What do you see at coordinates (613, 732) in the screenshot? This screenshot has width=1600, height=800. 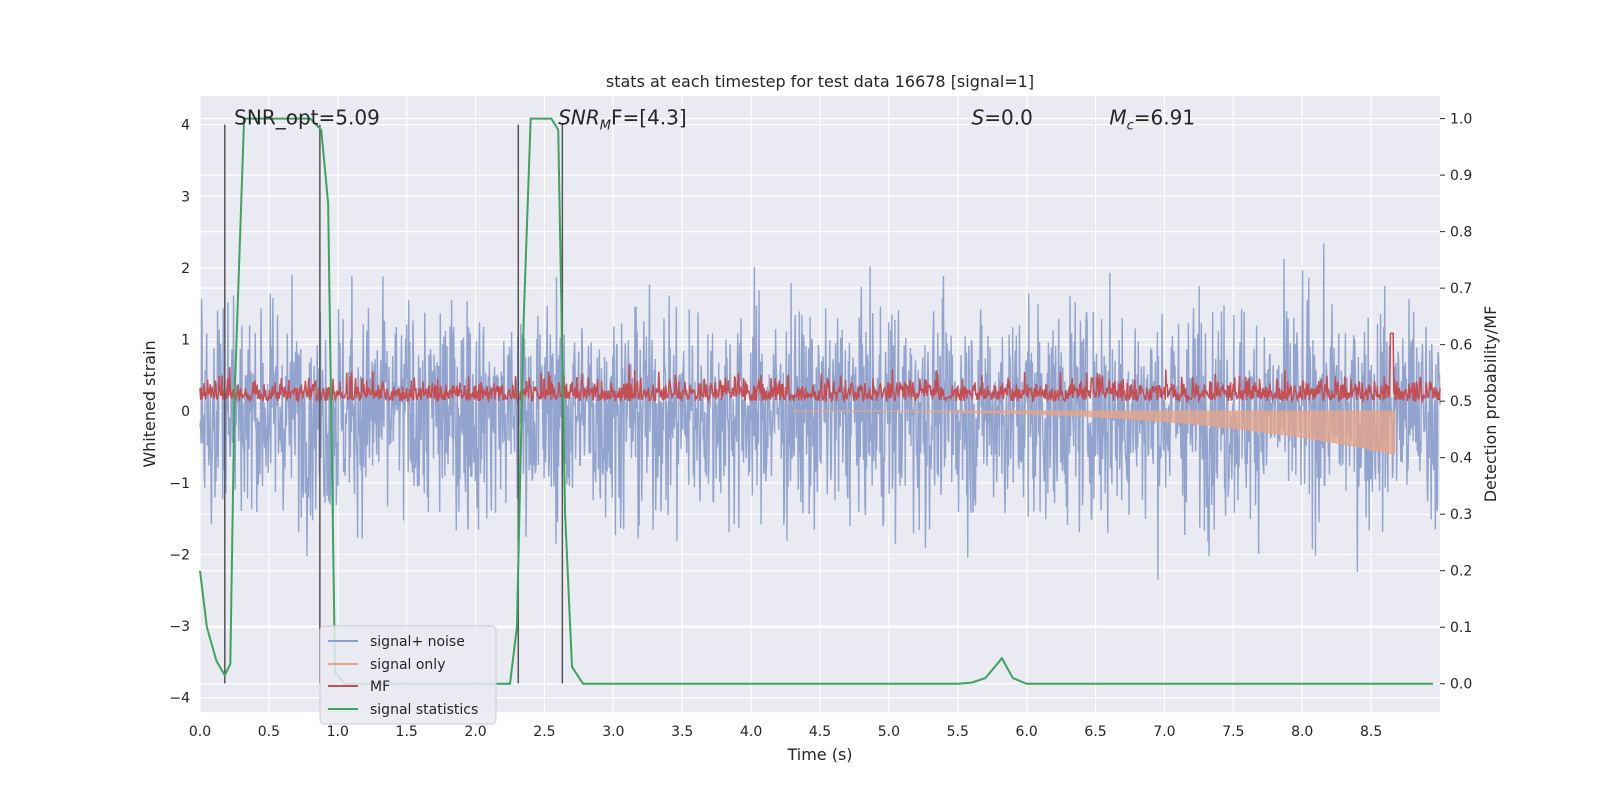 I see `x-tick-label: 3.0` at bounding box center [613, 732].